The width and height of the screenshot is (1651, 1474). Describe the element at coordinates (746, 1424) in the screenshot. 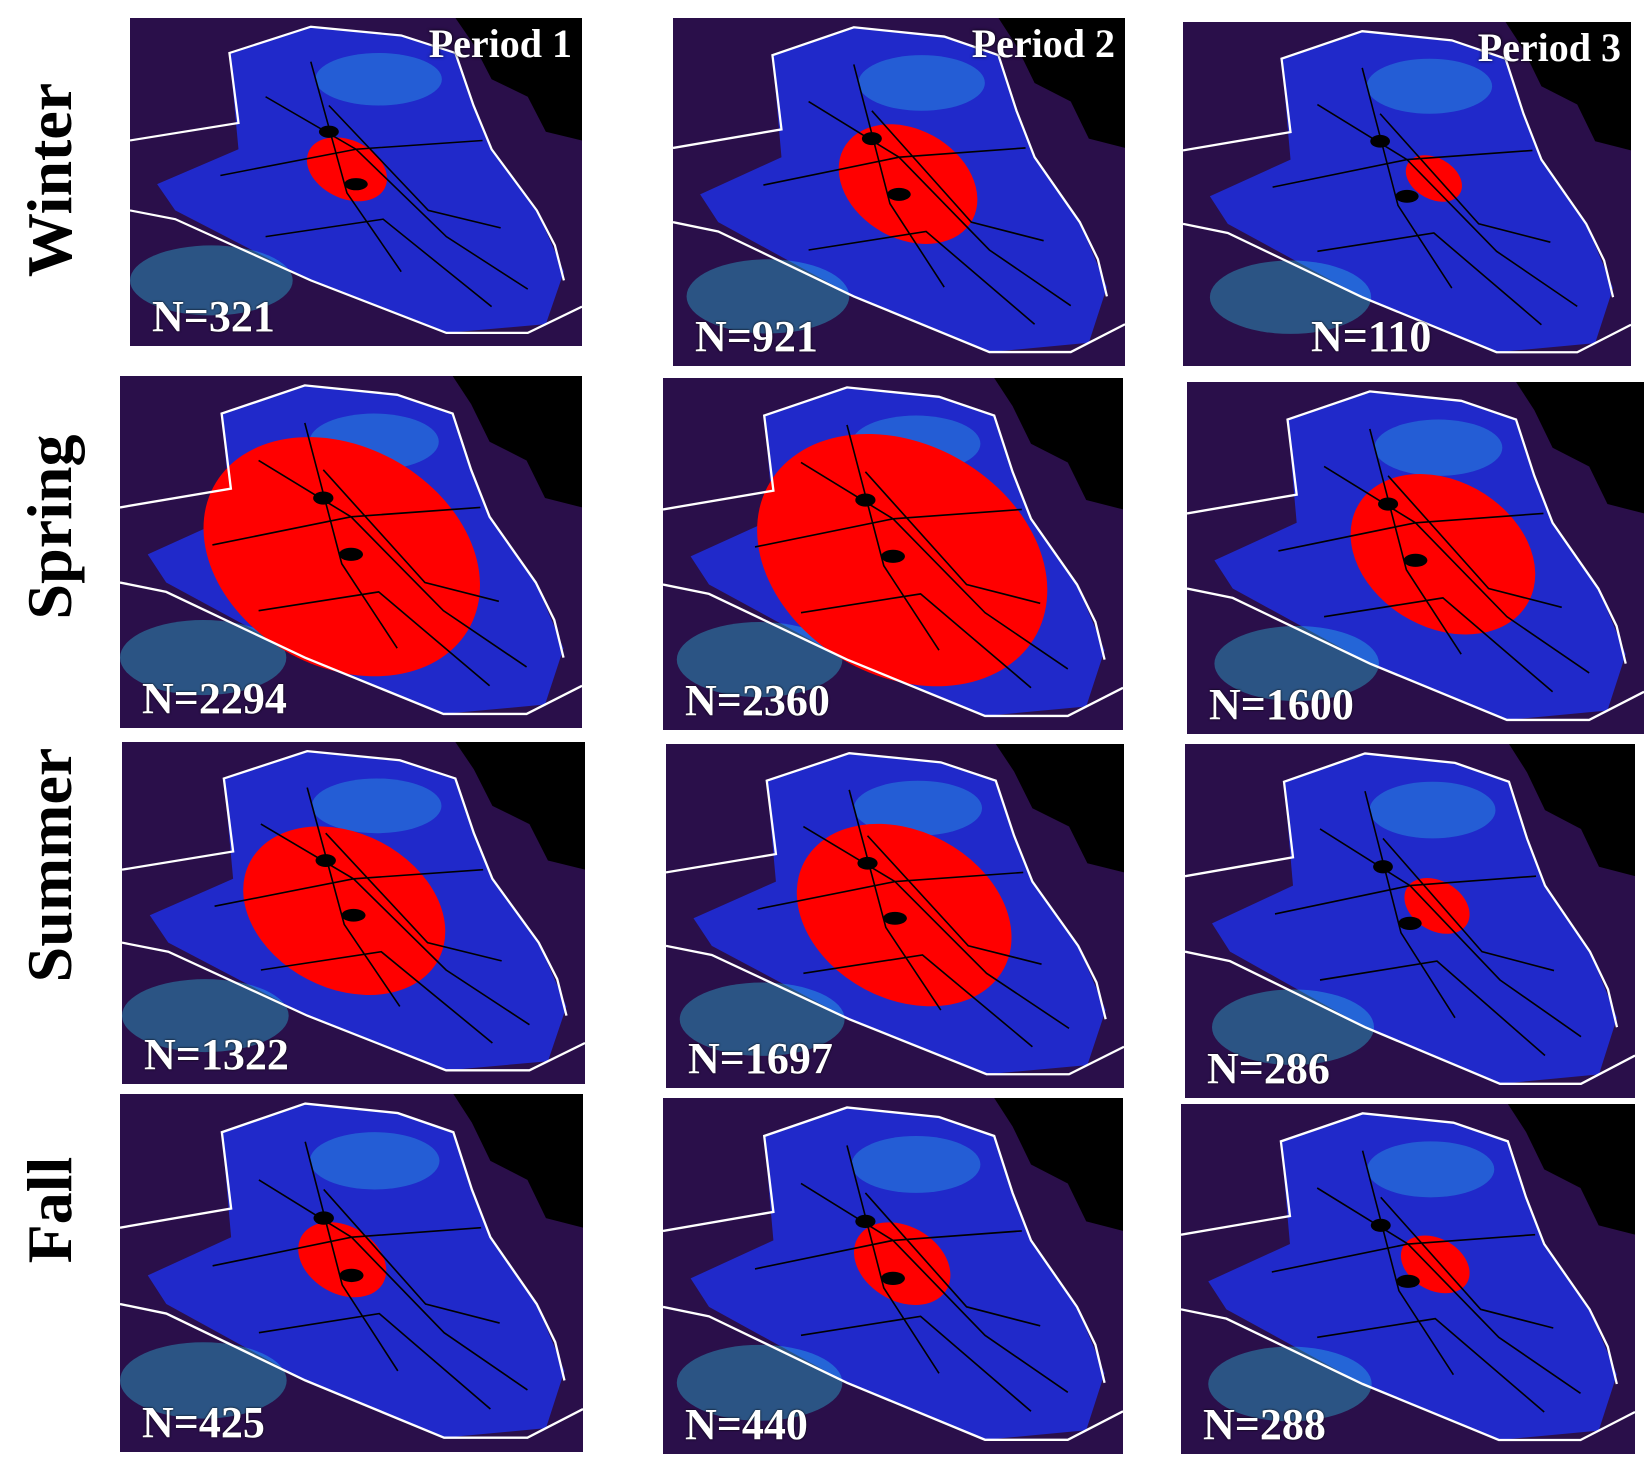

I see `sample-count-label: N=440` at that location.